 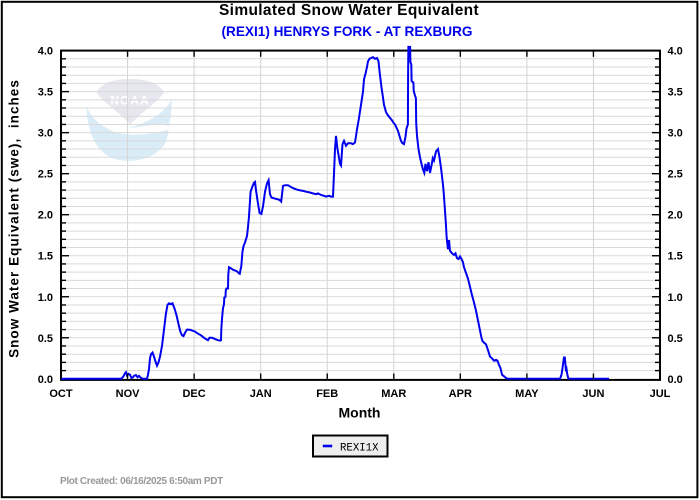 I want to click on svg-text: MAR, so click(x=393, y=394).